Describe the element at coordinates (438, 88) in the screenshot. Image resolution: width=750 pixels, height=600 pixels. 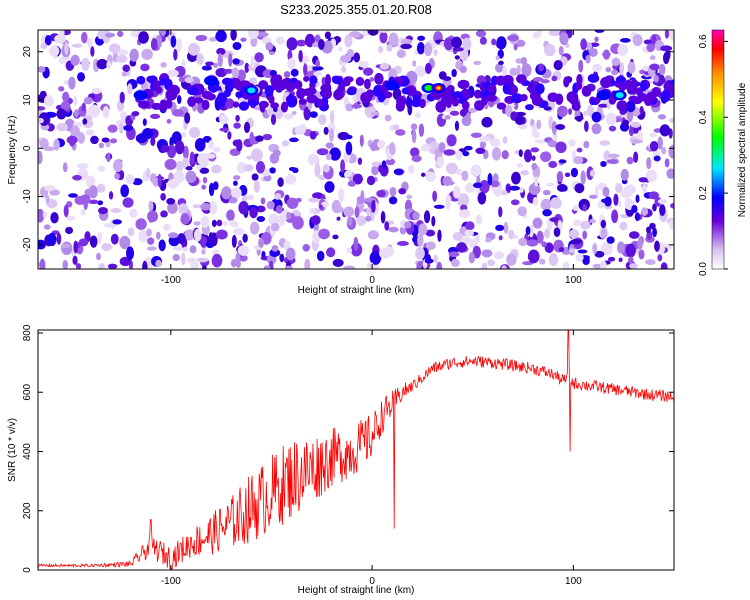
I see `spectrogram-peak-core` at that location.